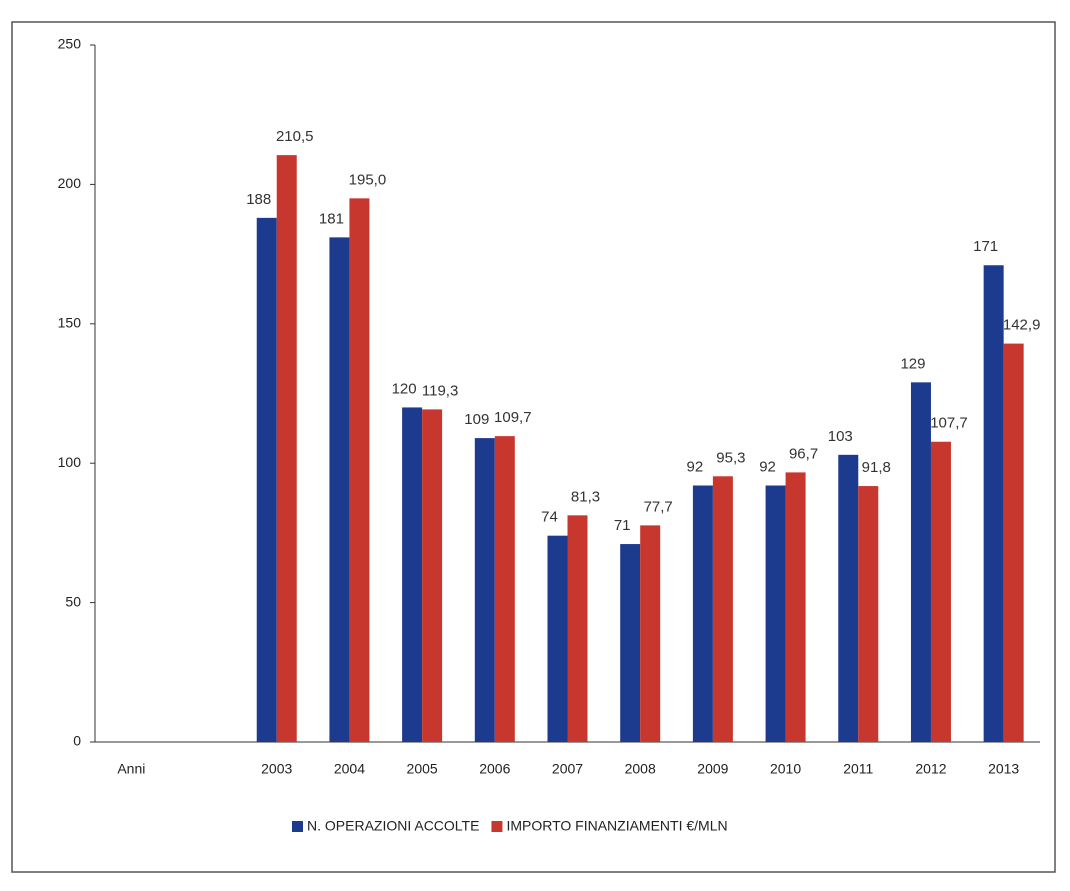 The height and width of the screenshot is (891, 1070). Describe the element at coordinates (730, 457) in the screenshot. I see `value-label: 95,3` at that location.